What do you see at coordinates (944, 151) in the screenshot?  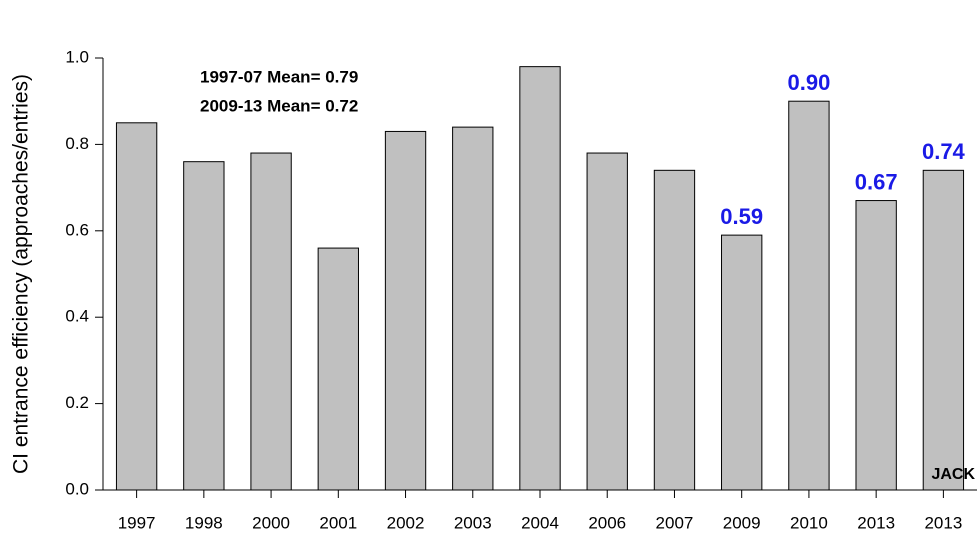 I see `value-label: 0.74` at bounding box center [944, 151].